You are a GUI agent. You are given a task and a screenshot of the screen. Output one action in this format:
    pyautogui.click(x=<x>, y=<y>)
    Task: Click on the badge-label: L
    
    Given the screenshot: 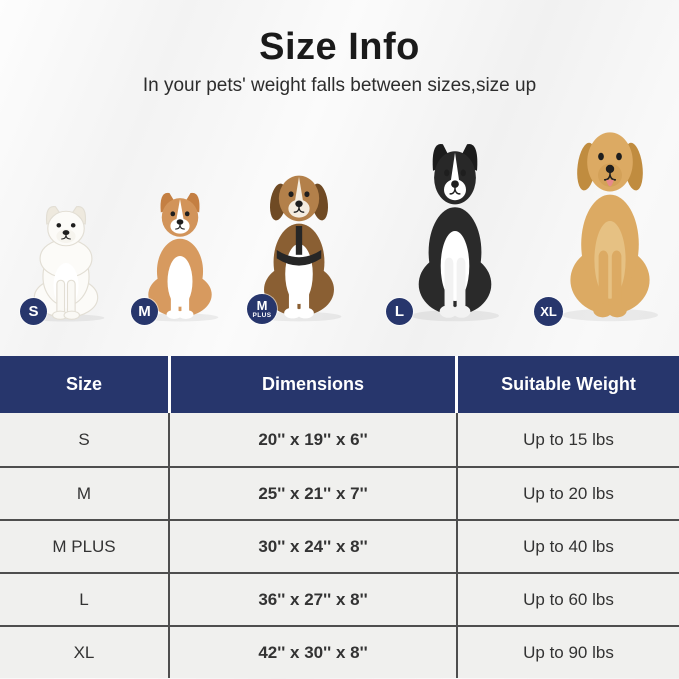 What is the action you would take?
    pyautogui.click(x=399, y=311)
    